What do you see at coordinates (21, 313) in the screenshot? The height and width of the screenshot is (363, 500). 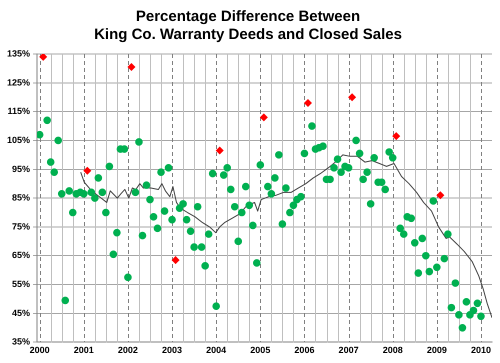 I see `y-tick-label: 45%` at bounding box center [21, 313].